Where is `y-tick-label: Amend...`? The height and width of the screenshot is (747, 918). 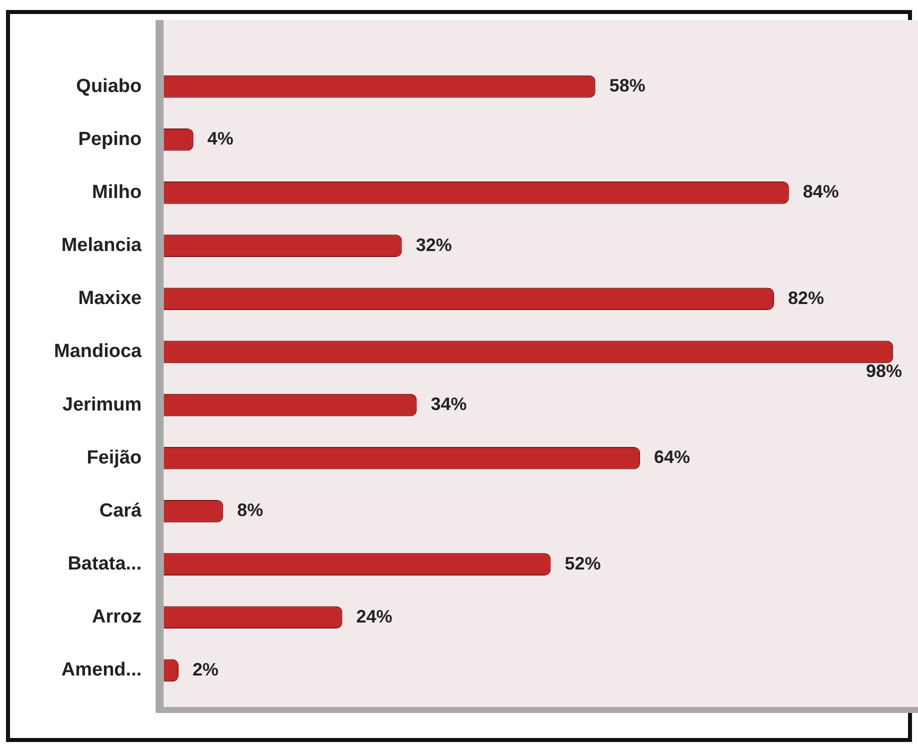 y-tick-label: Amend... is located at coordinates (101, 670).